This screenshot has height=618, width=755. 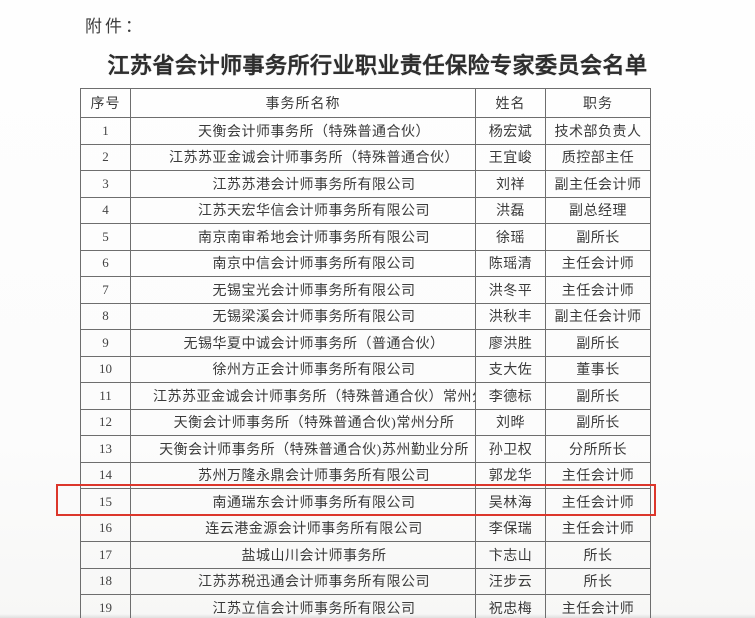 I want to click on cell-firm-name: 天衡会计师事务所（特殊普通合伙)苏州勤业分所, so click(x=303, y=449).